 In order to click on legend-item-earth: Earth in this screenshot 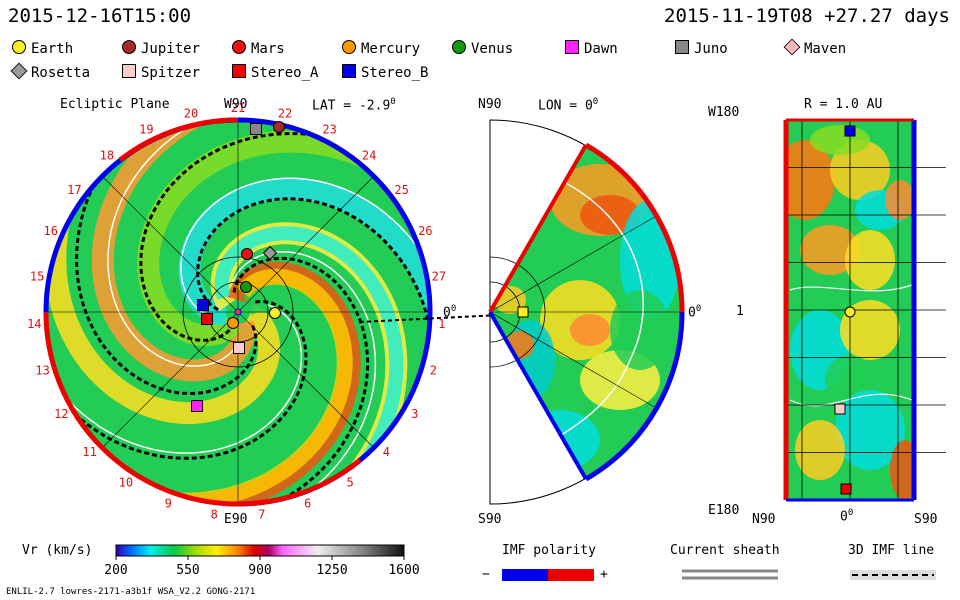, I will do `click(42, 48)`.